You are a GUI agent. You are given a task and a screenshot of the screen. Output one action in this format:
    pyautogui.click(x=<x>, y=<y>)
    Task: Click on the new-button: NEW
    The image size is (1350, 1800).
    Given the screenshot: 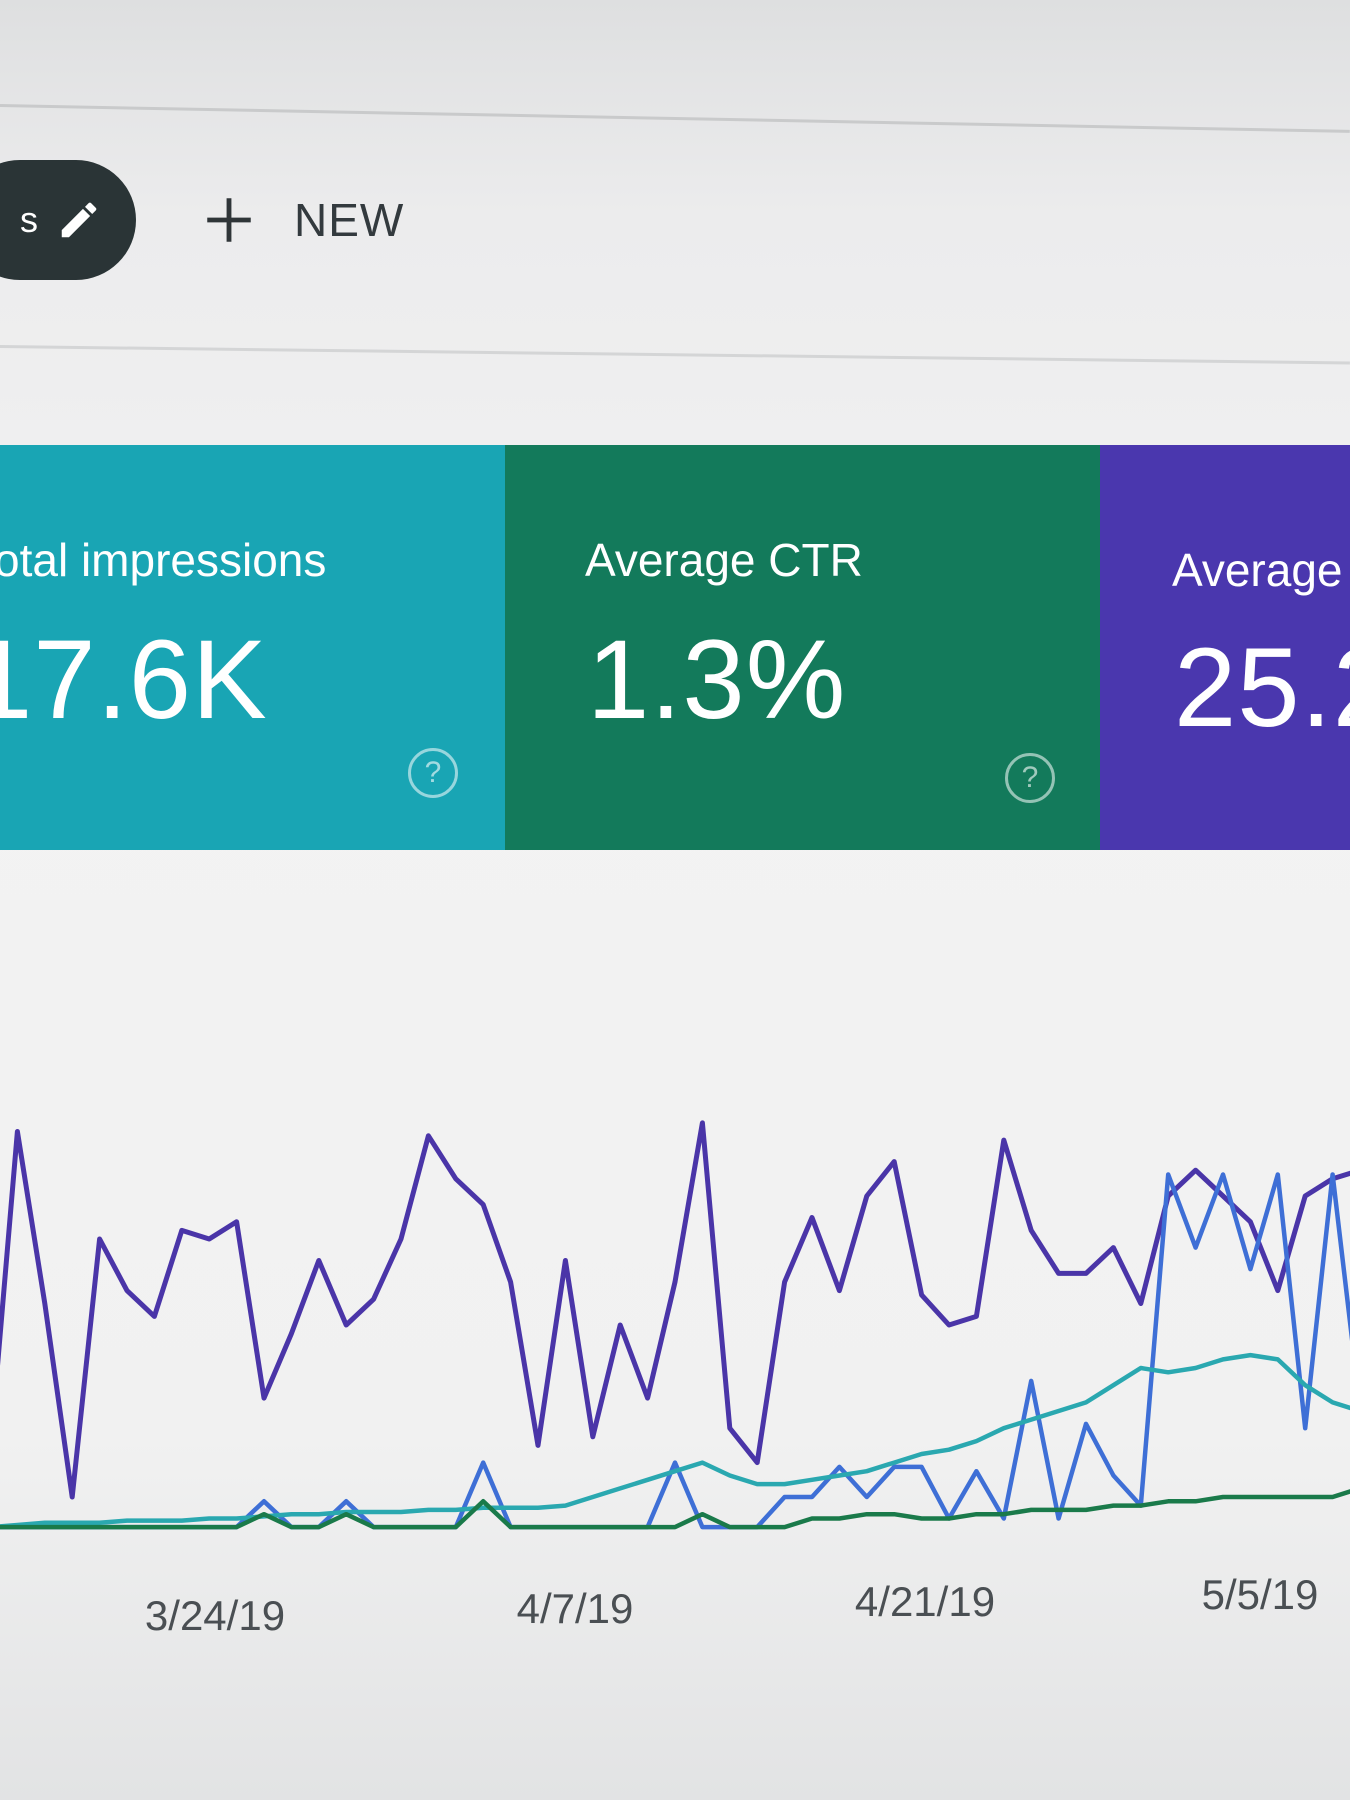 What is the action you would take?
    pyautogui.click(x=302, y=220)
    